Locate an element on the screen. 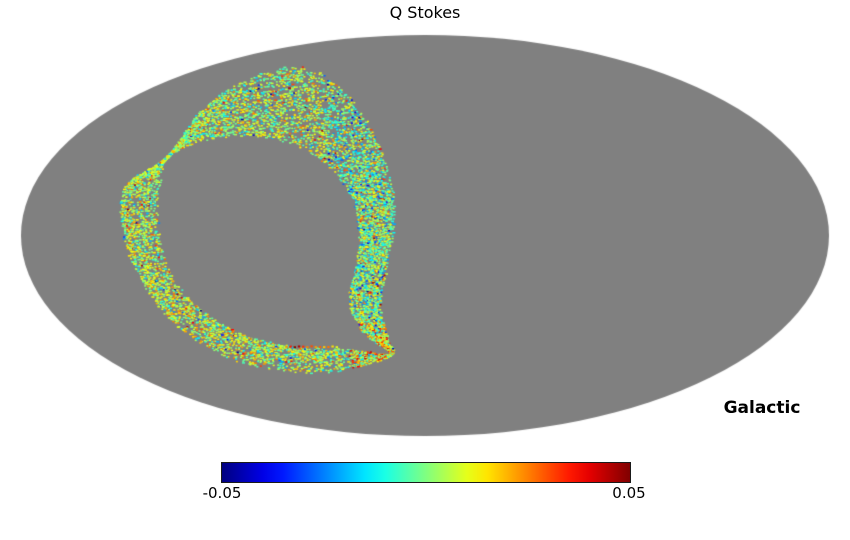 The height and width of the screenshot is (540, 850). colorbar-min-label: -0.05 is located at coordinates (222, 493).